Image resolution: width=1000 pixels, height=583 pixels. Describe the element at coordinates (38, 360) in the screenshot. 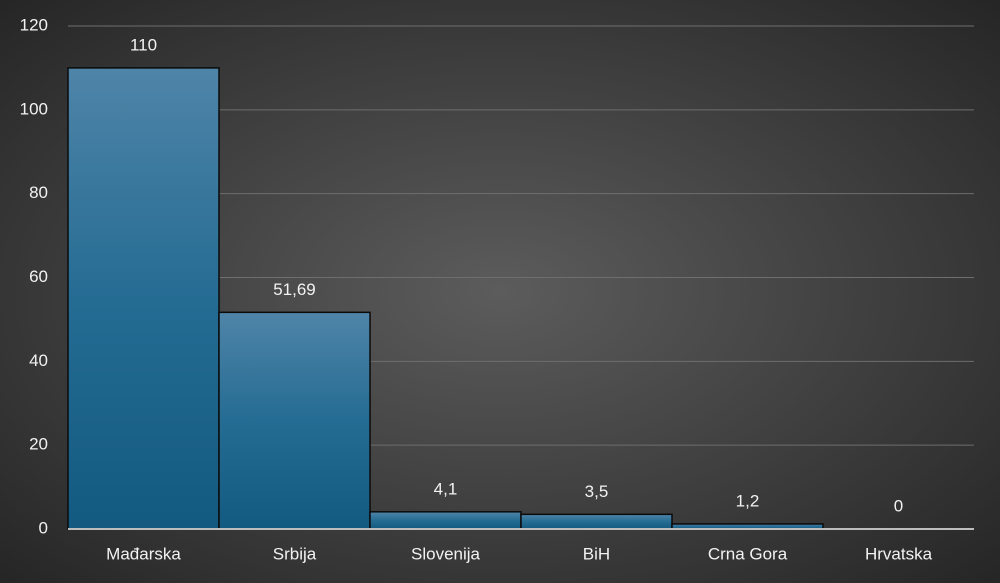

I see `y-tick-label: 40` at that location.